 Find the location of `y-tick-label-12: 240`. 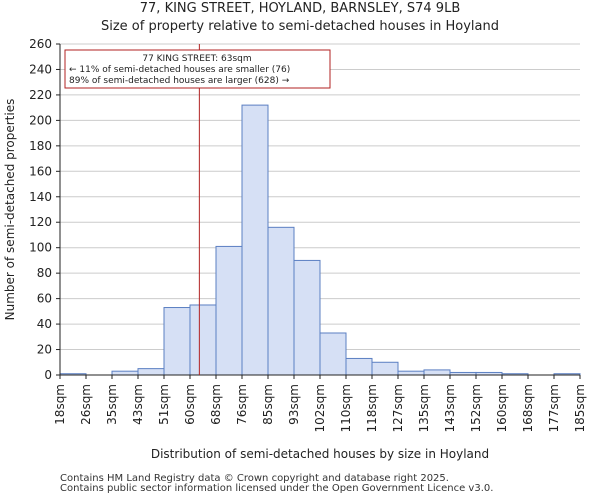

y-tick-label-12: 240 is located at coordinates (40, 69).